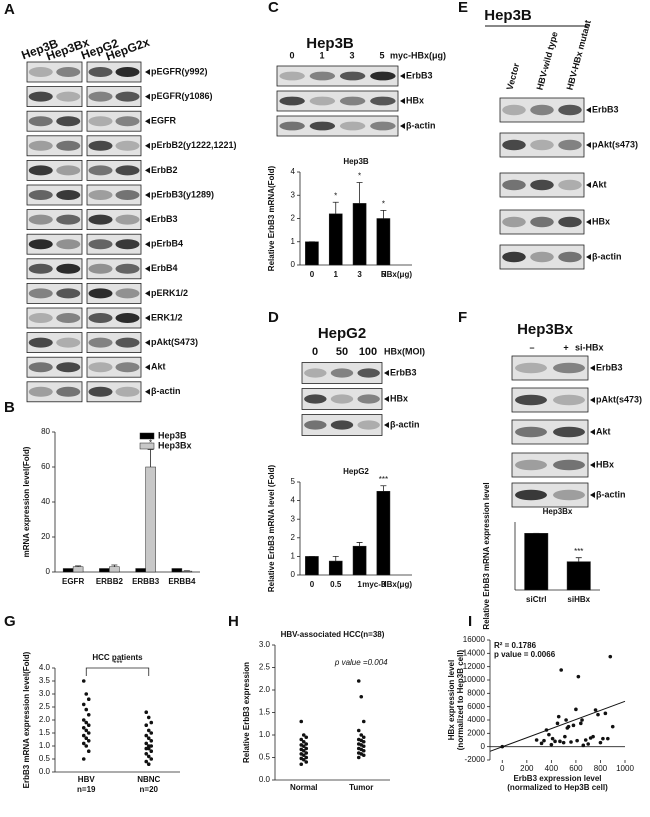 This screenshot has width=650, height=817. I want to click on panel-letter: B, so click(9, 407).